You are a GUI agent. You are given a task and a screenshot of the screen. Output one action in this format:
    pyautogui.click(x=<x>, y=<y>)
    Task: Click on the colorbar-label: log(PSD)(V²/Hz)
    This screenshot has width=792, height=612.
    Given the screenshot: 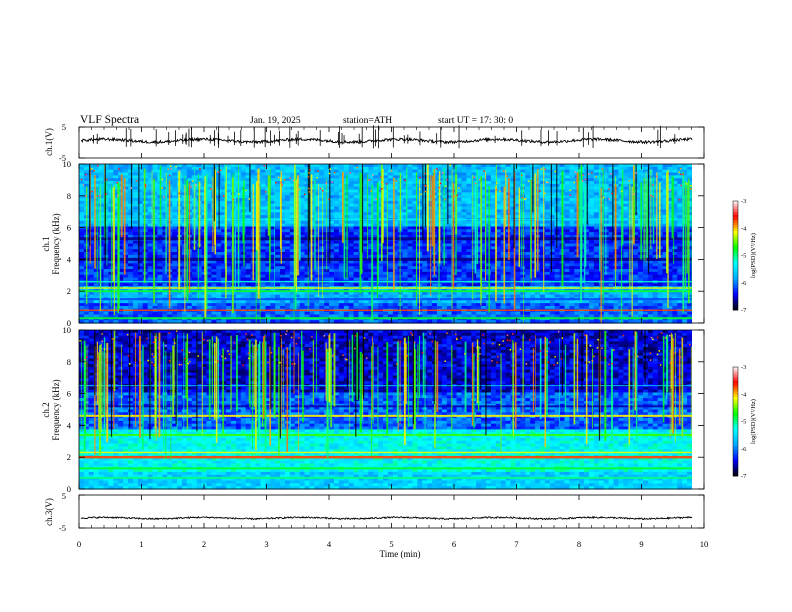 What is the action you would take?
    pyautogui.click(x=753, y=421)
    